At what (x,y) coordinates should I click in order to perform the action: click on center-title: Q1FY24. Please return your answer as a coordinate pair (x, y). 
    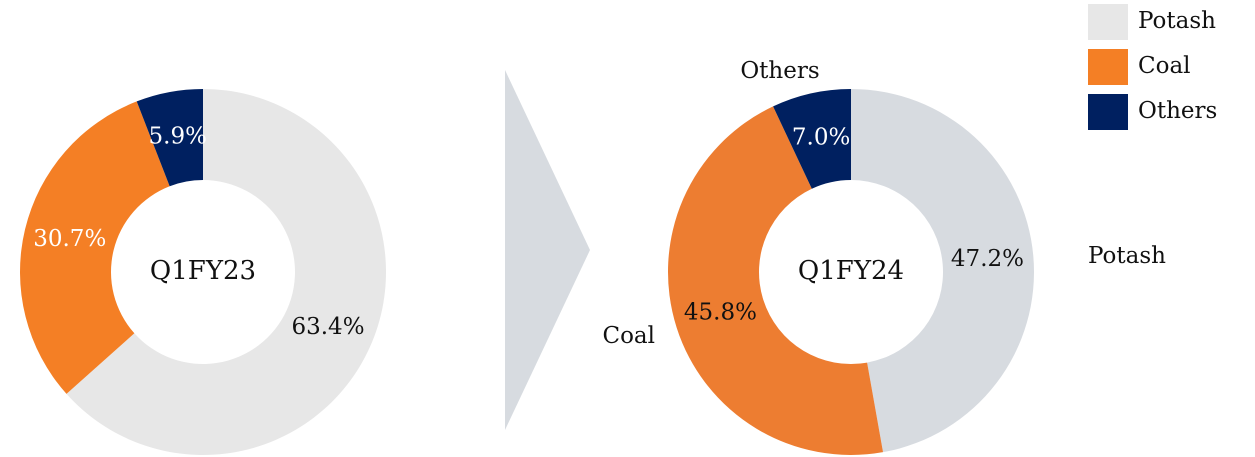
    Looking at the image, I should click on (851, 271).